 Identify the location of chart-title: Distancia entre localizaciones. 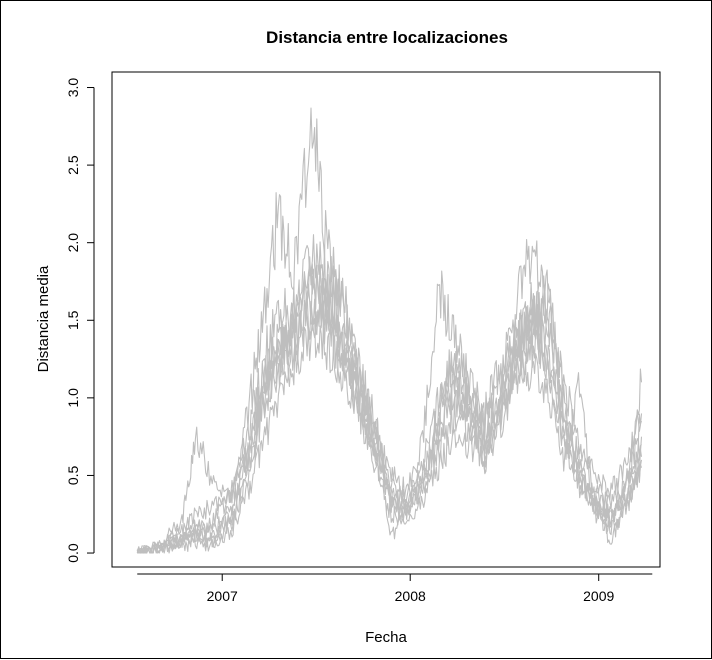
(387, 37).